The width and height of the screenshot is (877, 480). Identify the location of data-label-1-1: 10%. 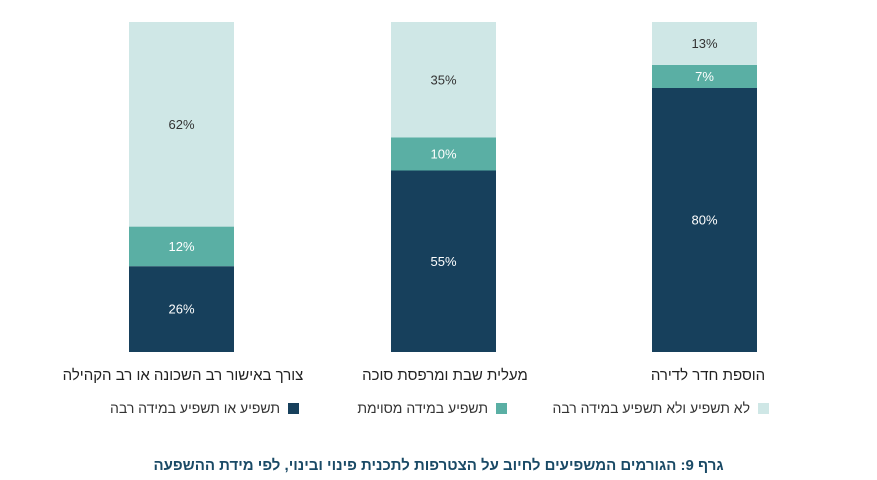
(443, 154).